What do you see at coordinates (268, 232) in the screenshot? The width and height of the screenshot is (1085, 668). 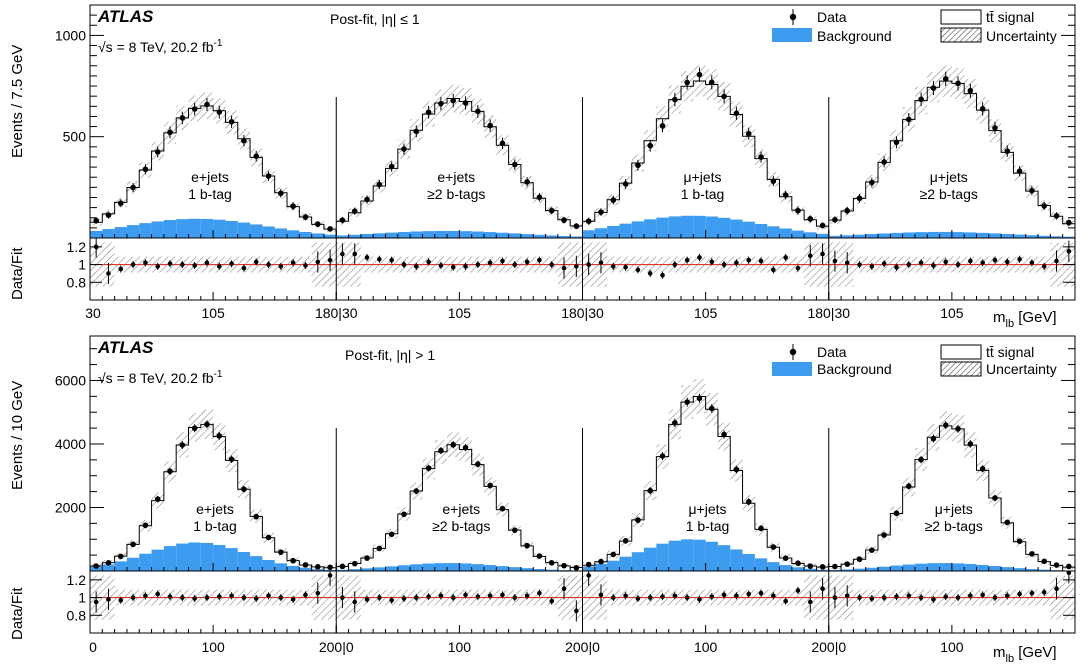 I see `top-panel-1-background-bar` at bounding box center [268, 232].